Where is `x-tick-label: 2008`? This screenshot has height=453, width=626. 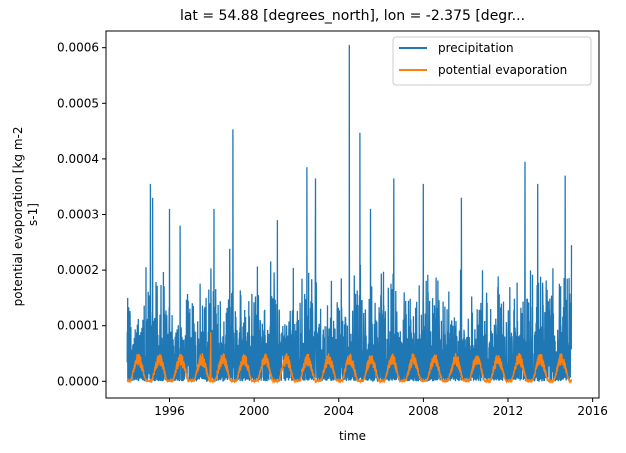
x-tick-label: 2008 is located at coordinates (423, 411).